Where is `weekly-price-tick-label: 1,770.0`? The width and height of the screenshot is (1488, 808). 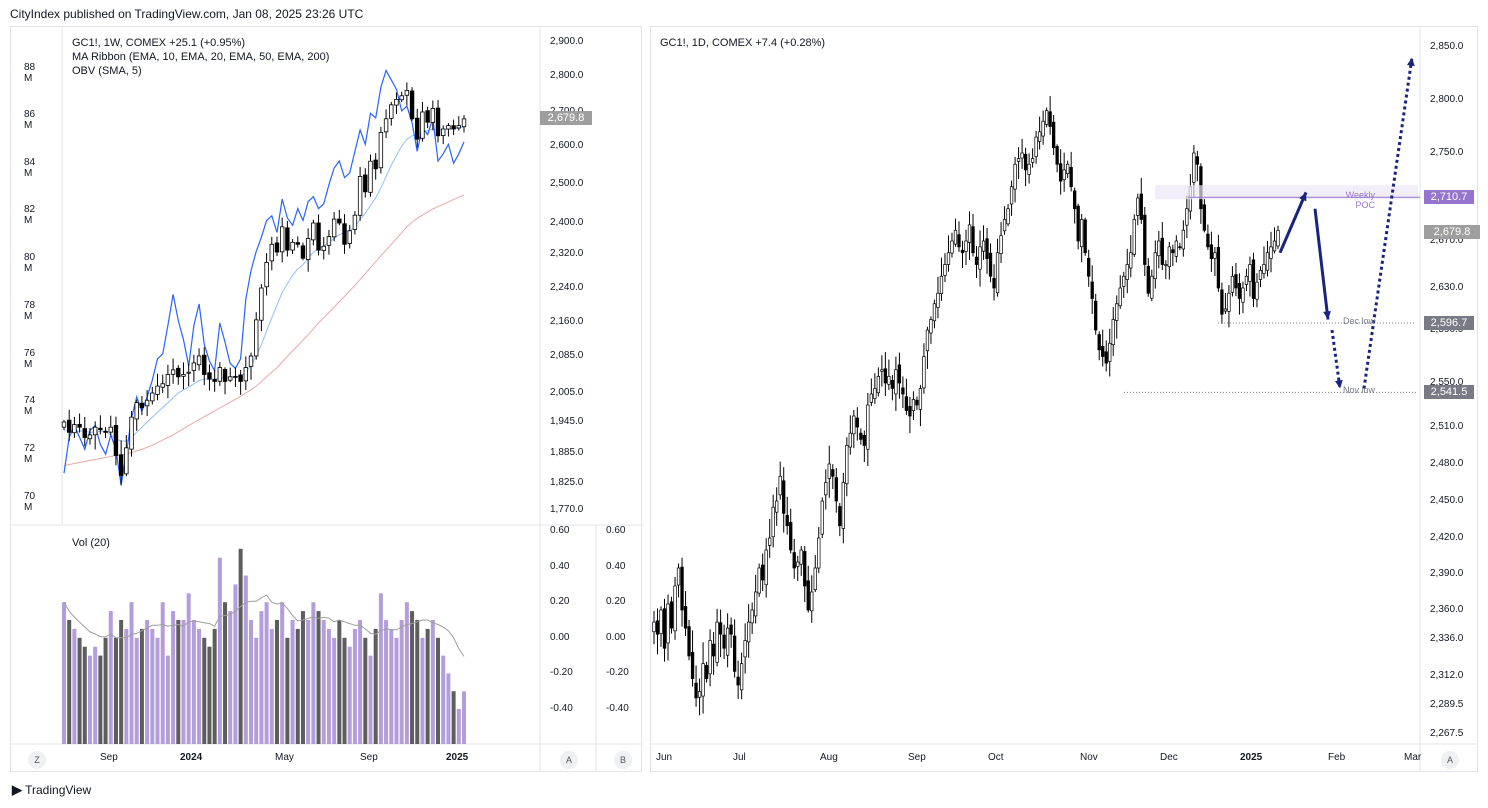 weekly-price-tick-label: 1,770.0 is located at coordinates (567, 509).